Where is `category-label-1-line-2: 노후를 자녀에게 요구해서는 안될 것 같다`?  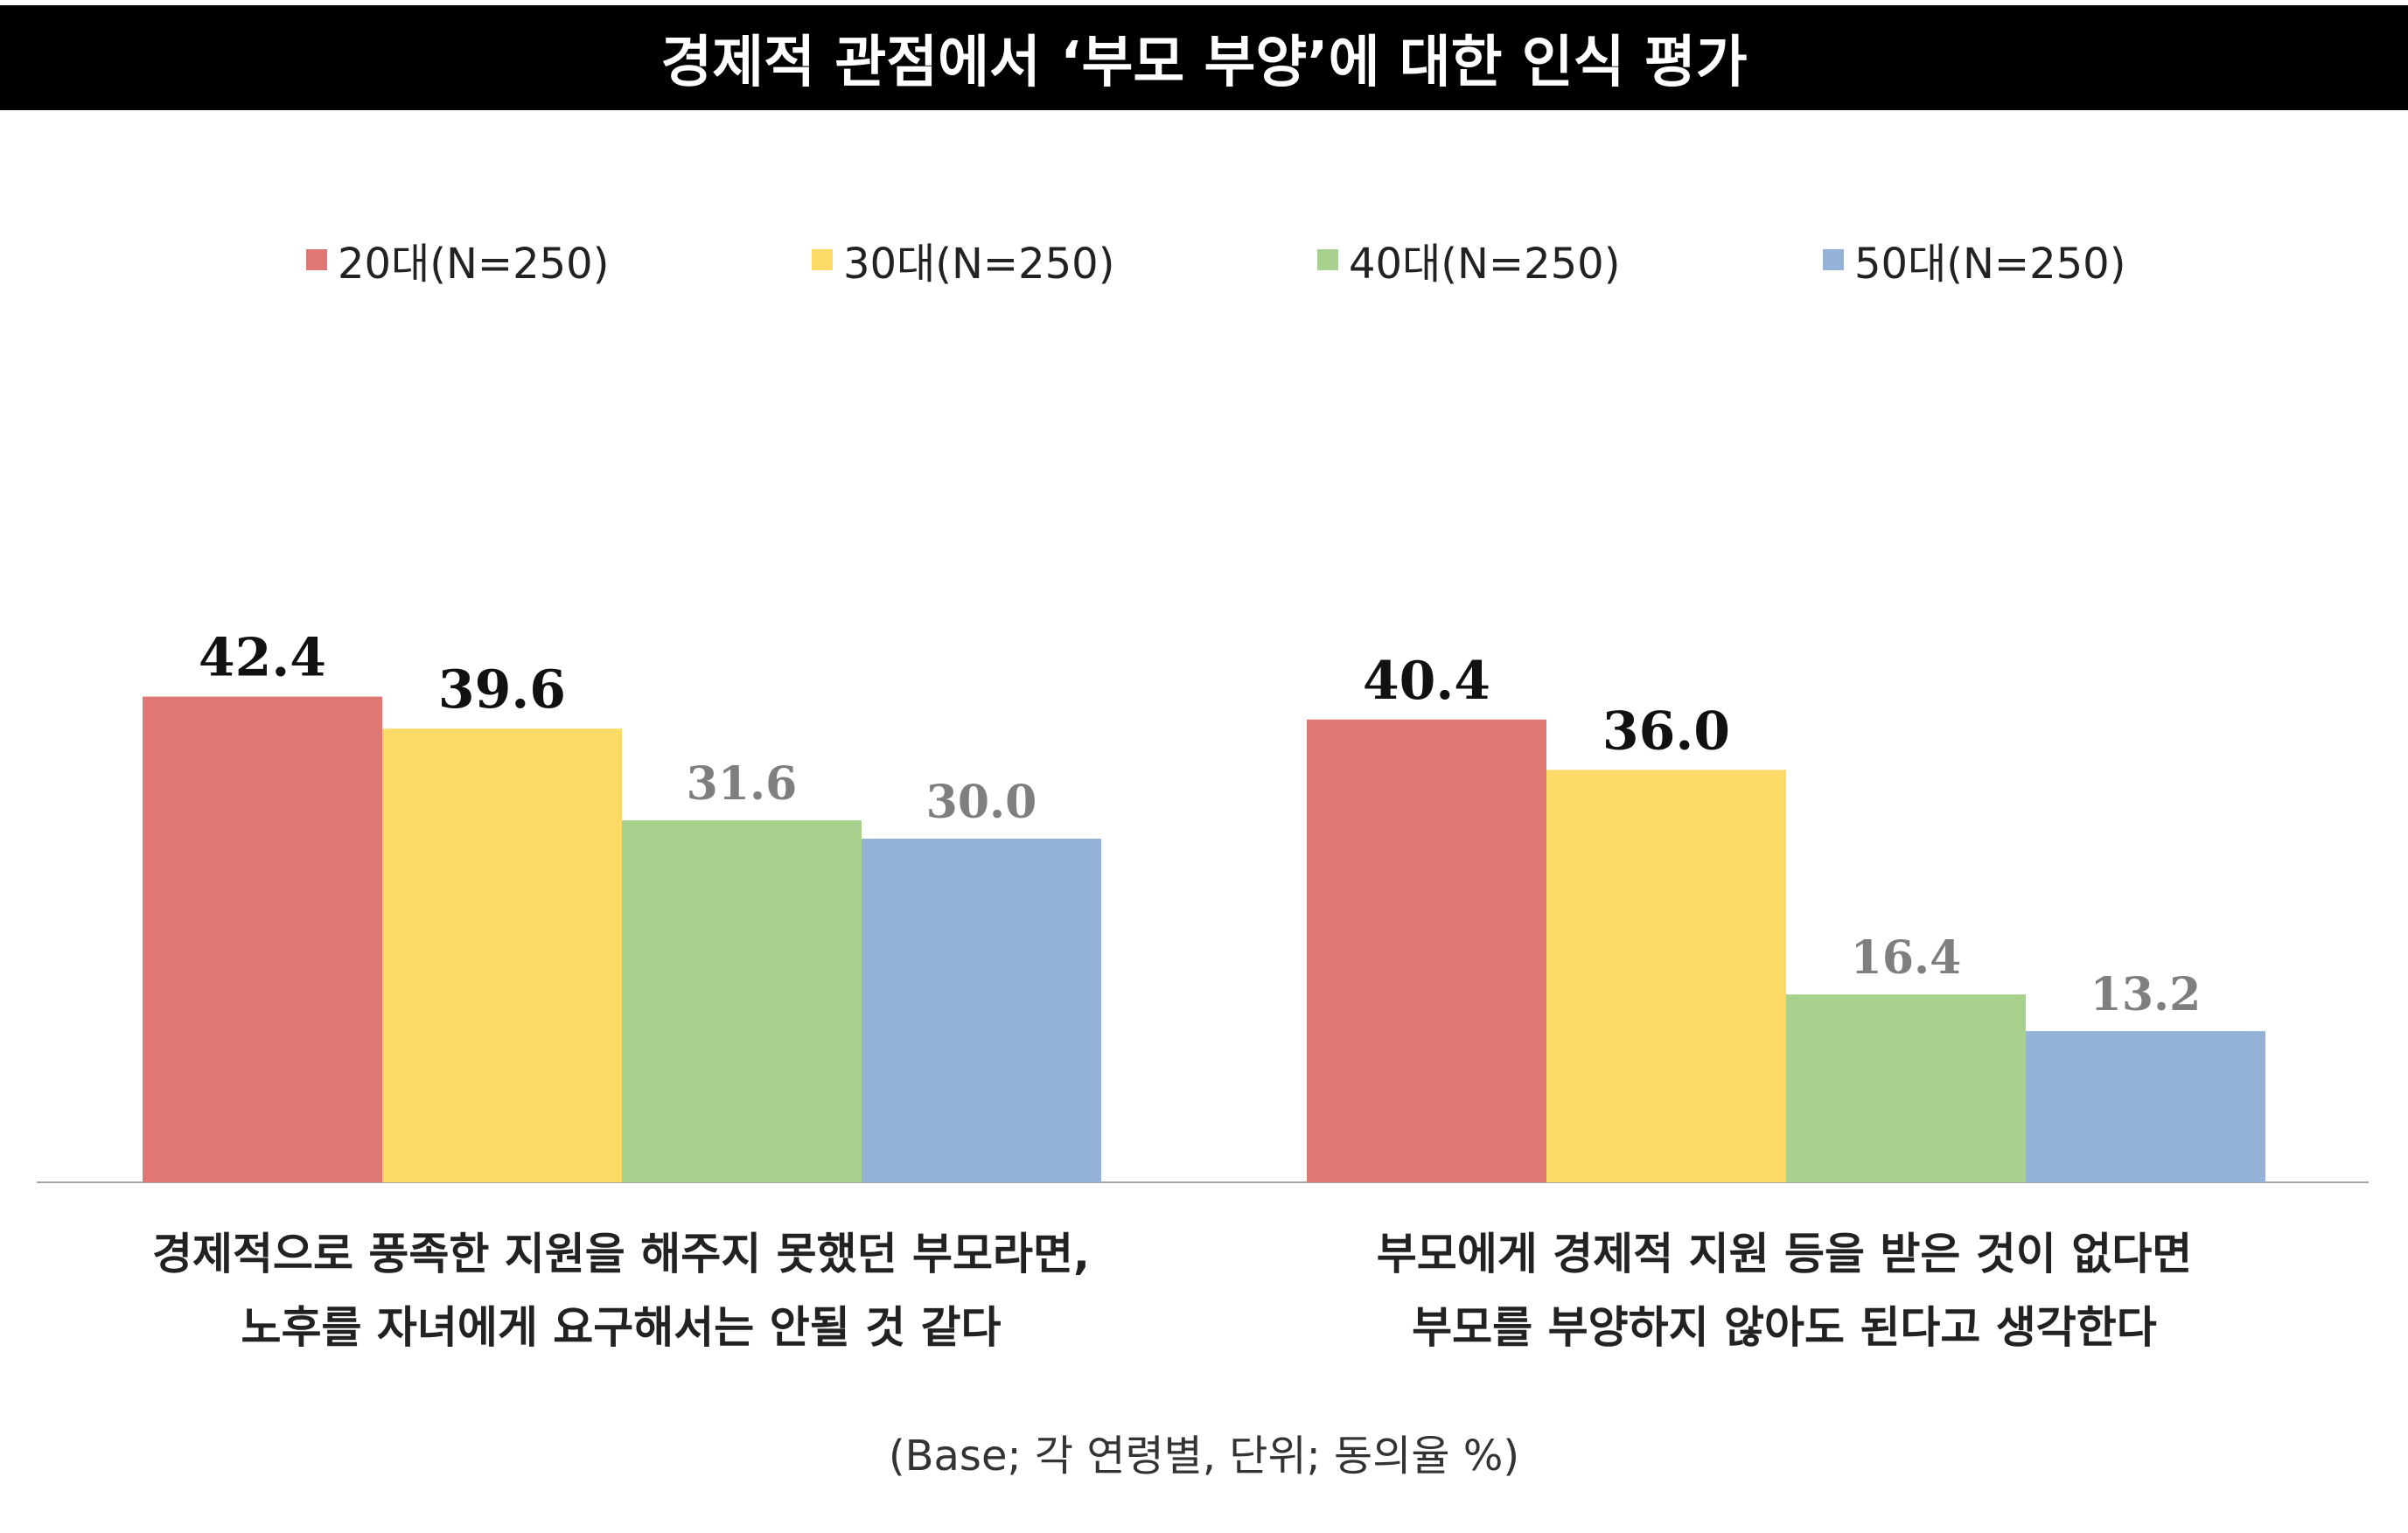
category-label-1-line-2: 노후를 자녀에게 요구해서는 안될 것 같다 is located at coordinates (621, 1327).